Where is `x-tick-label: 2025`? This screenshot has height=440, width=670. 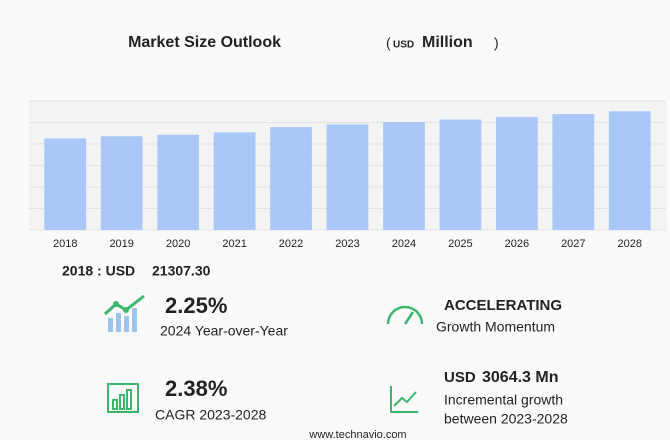
x-tick-label: 2025 is located at coordinates (460, 244).